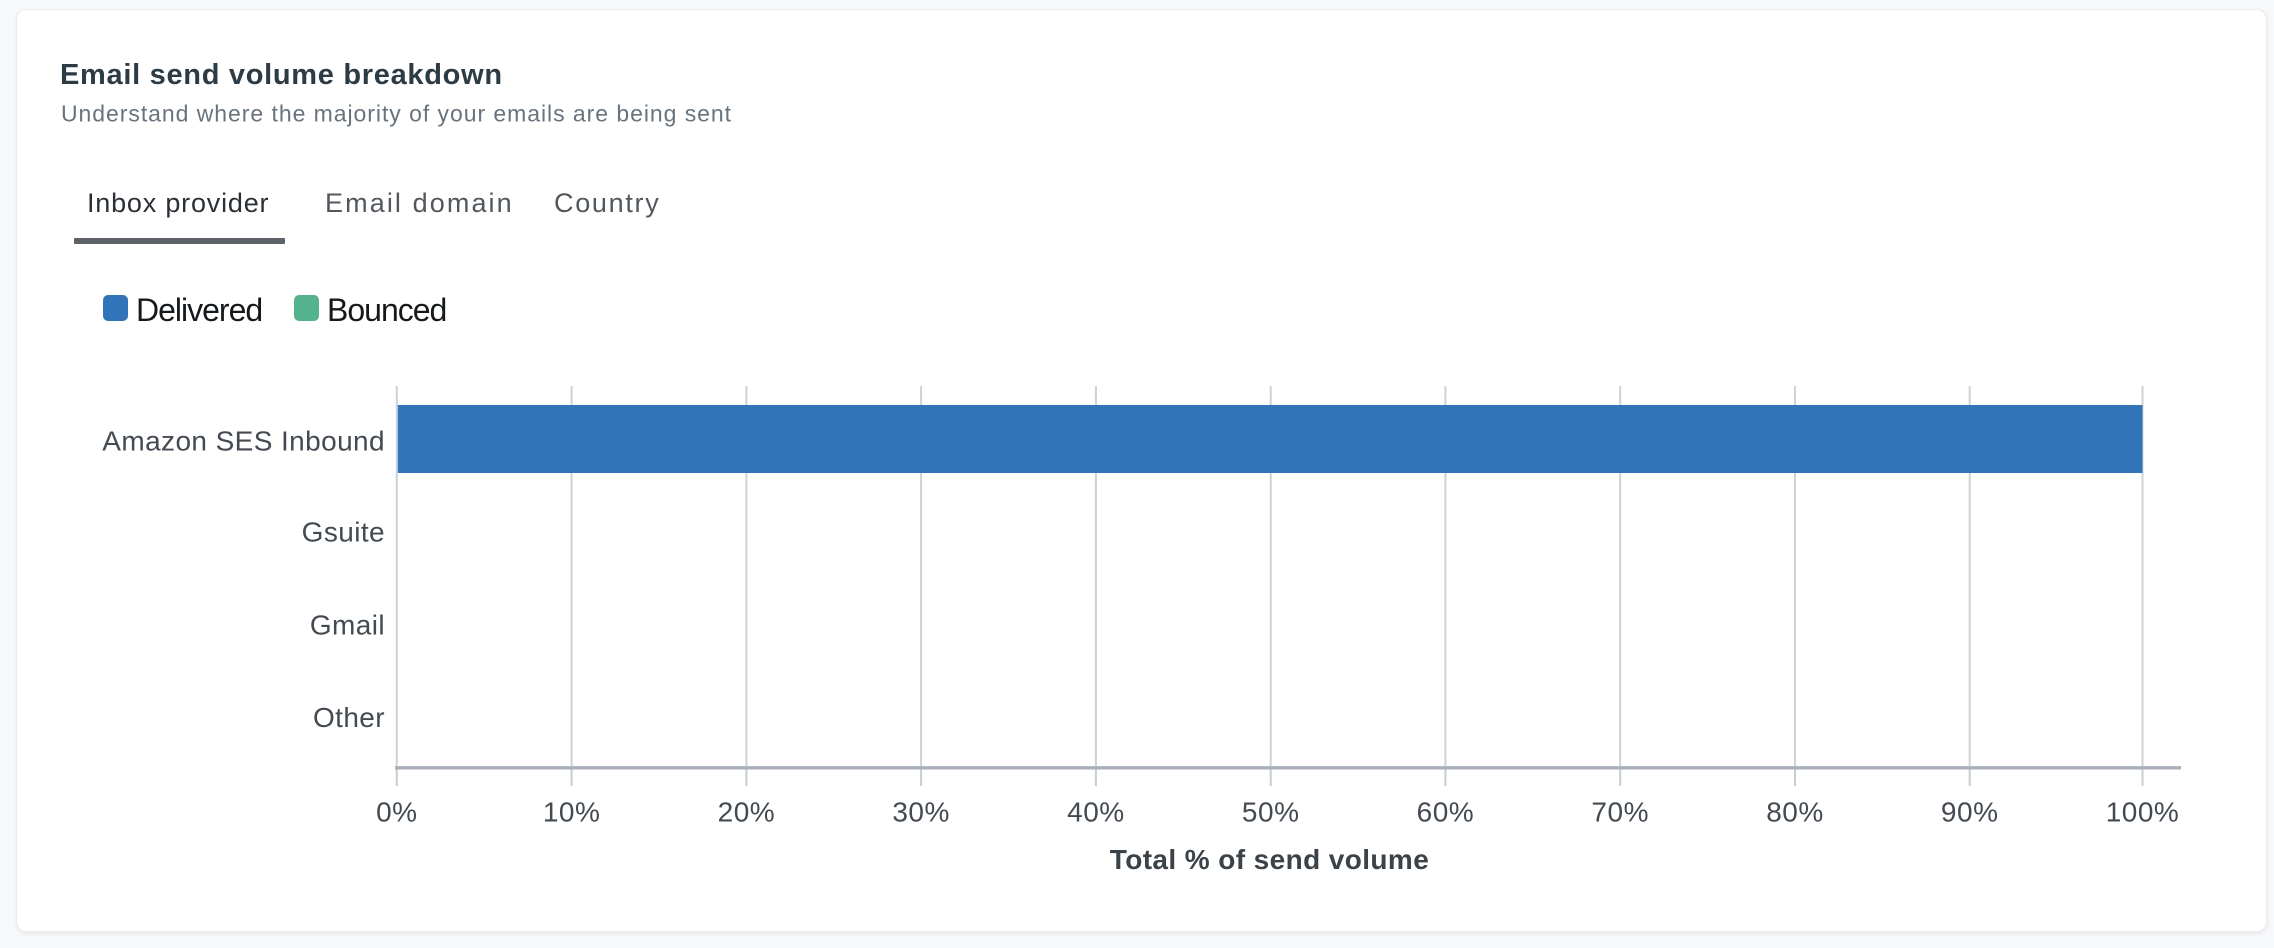 The height and width of the screenshot is (948, 2274). What do you see at coordinates (1446, 812) in the screenshot?
I see `svg-text: 60%` at bounding box center [1446, 812].